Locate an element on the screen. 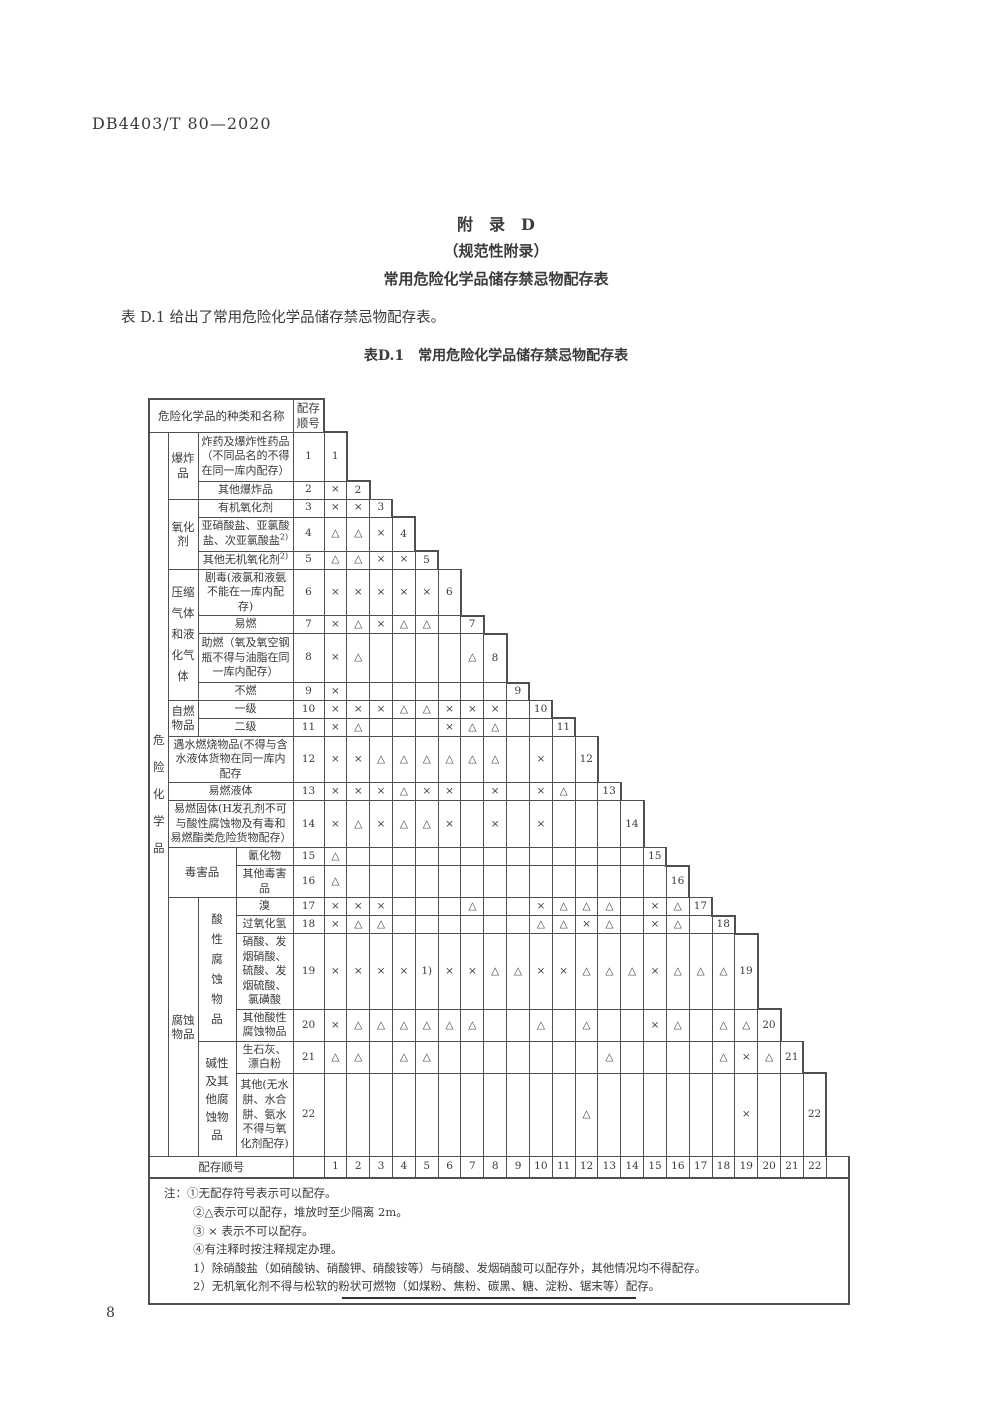 The height and width of the screenshot is (1403, 992). row-name: 遇水燃烧物品(不得与含水液体货物在同一库内配存 is located at coordinates (230, 759).